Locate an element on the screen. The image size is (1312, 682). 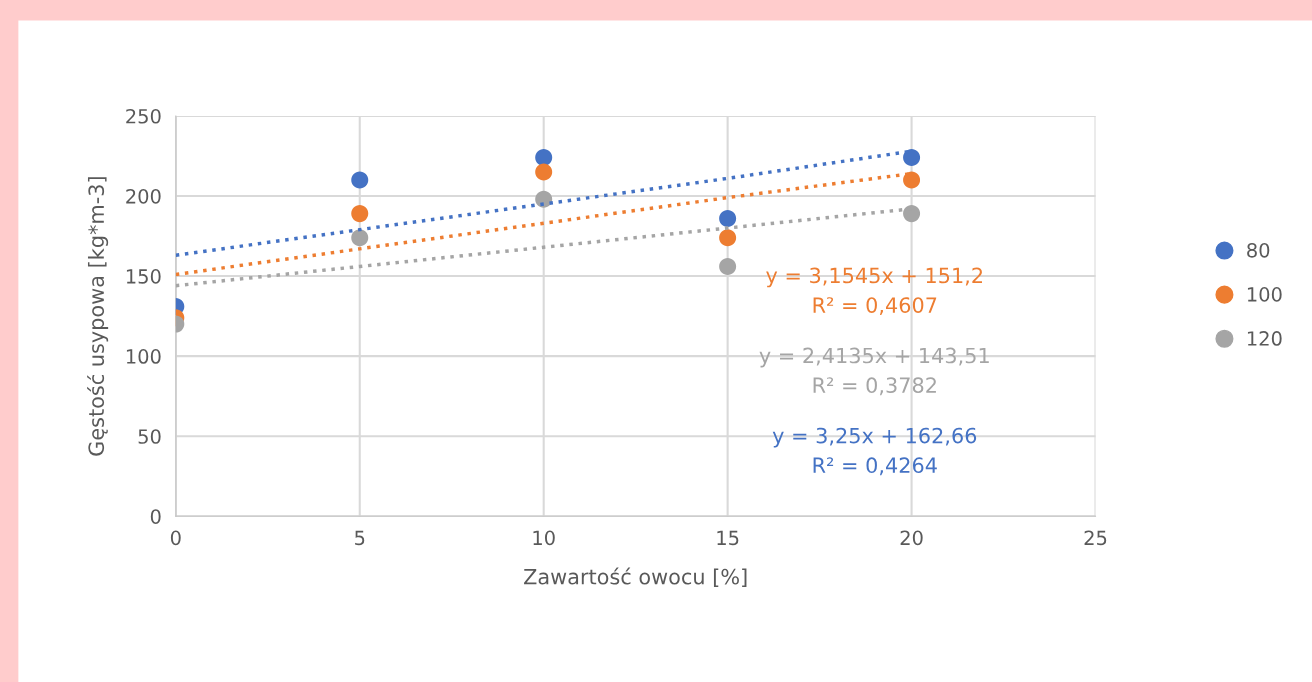
y-tick-label: 100 is located at coordinates (143, 356).